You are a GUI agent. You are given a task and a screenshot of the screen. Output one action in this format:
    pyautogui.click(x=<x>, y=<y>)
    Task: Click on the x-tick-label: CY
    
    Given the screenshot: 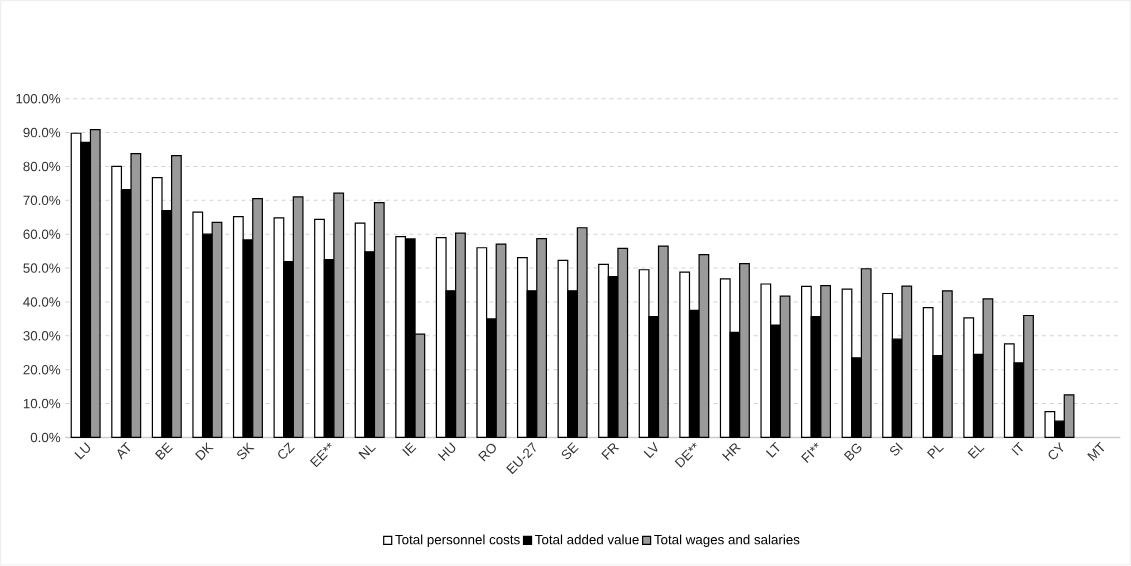 What is the action you would take?
    pyautogui.click(x=1056, y=451)
    